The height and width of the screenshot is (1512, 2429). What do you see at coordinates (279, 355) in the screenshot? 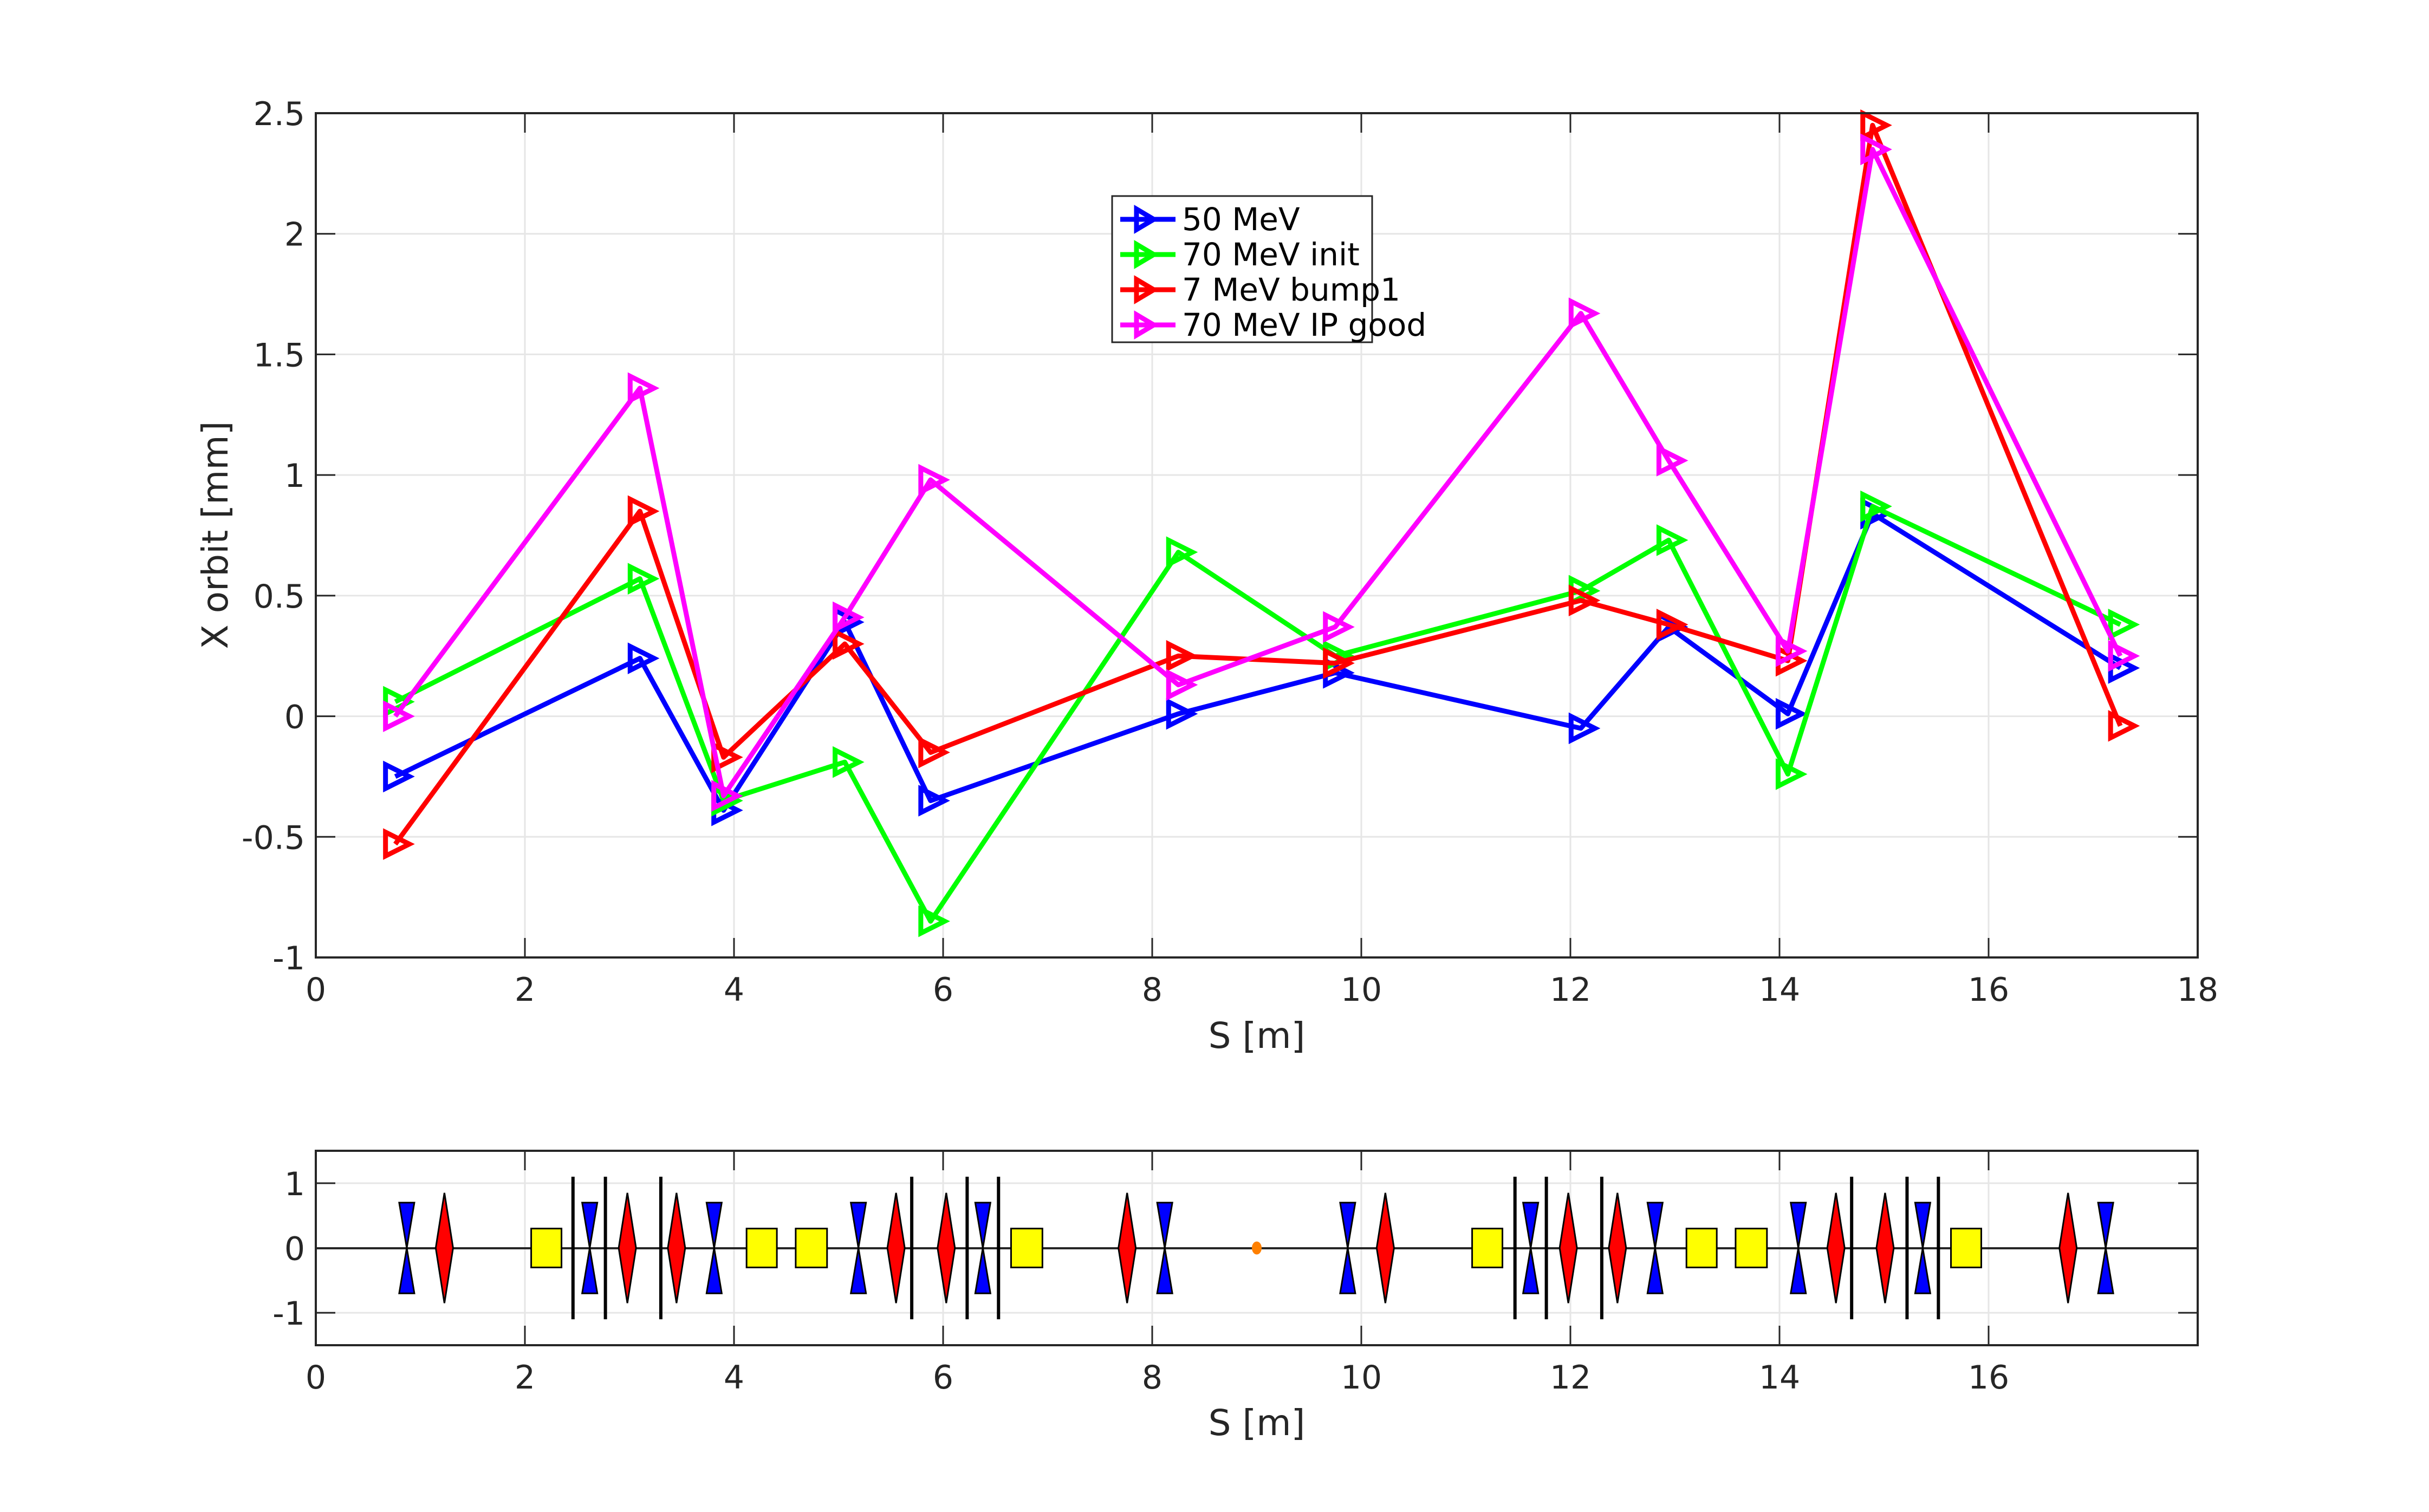
I see `orbit-y-tick-label: 1.5` at bounding box center [279, 355].